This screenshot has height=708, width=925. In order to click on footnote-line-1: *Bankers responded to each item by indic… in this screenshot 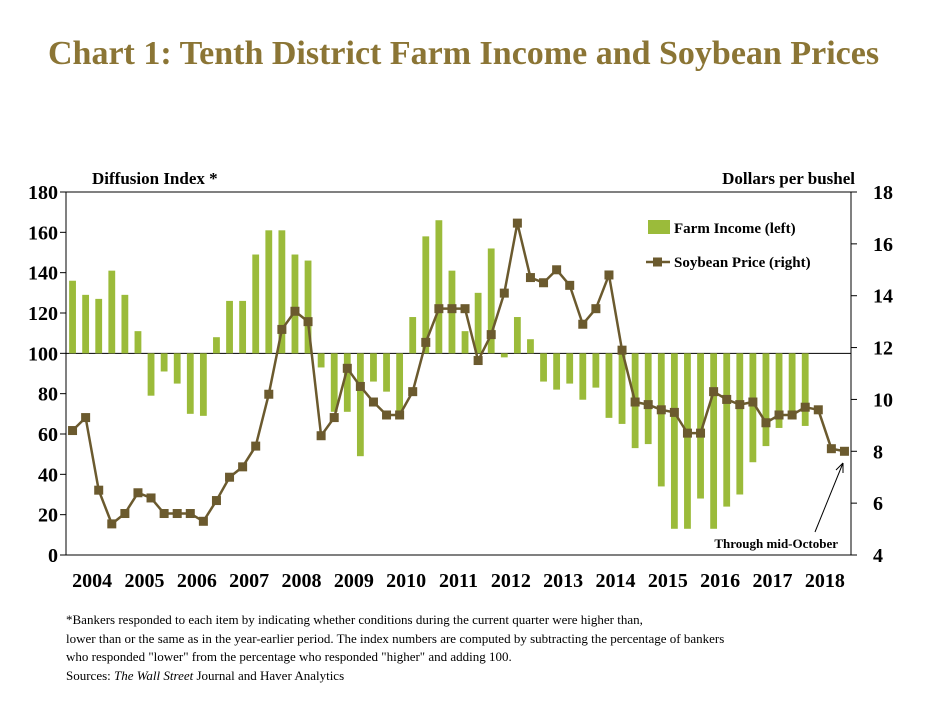, I will do `click(354, 619)`.